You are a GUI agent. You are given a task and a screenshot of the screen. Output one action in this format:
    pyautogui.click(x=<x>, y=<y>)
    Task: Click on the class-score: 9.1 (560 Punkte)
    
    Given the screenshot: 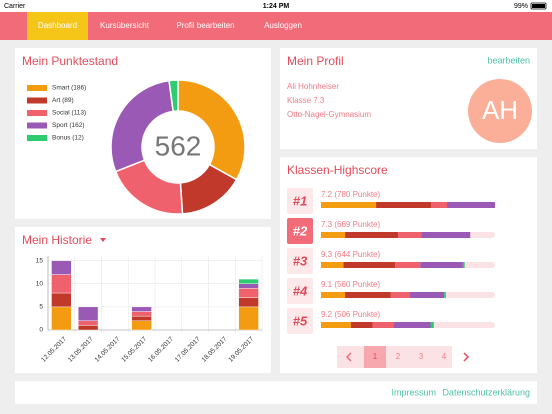 What is the action you would take?
    pyautogui.click(x=350, y=284)
    